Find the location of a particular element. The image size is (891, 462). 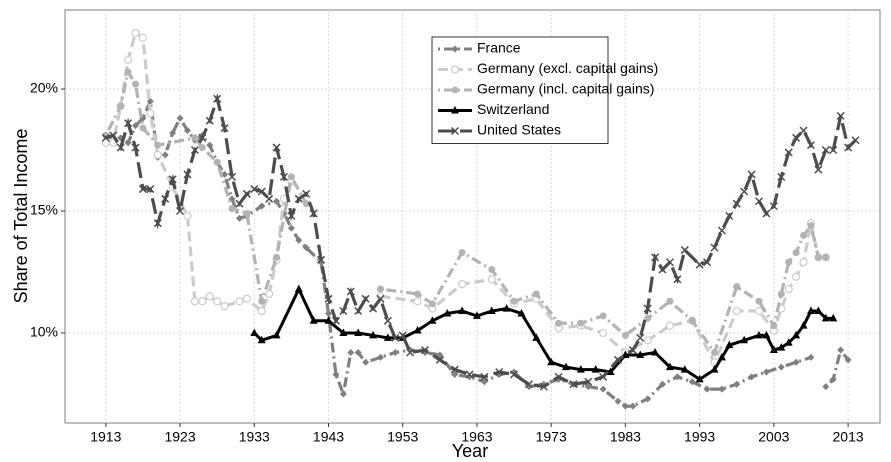

series-line is located at coordinates (206, 184).